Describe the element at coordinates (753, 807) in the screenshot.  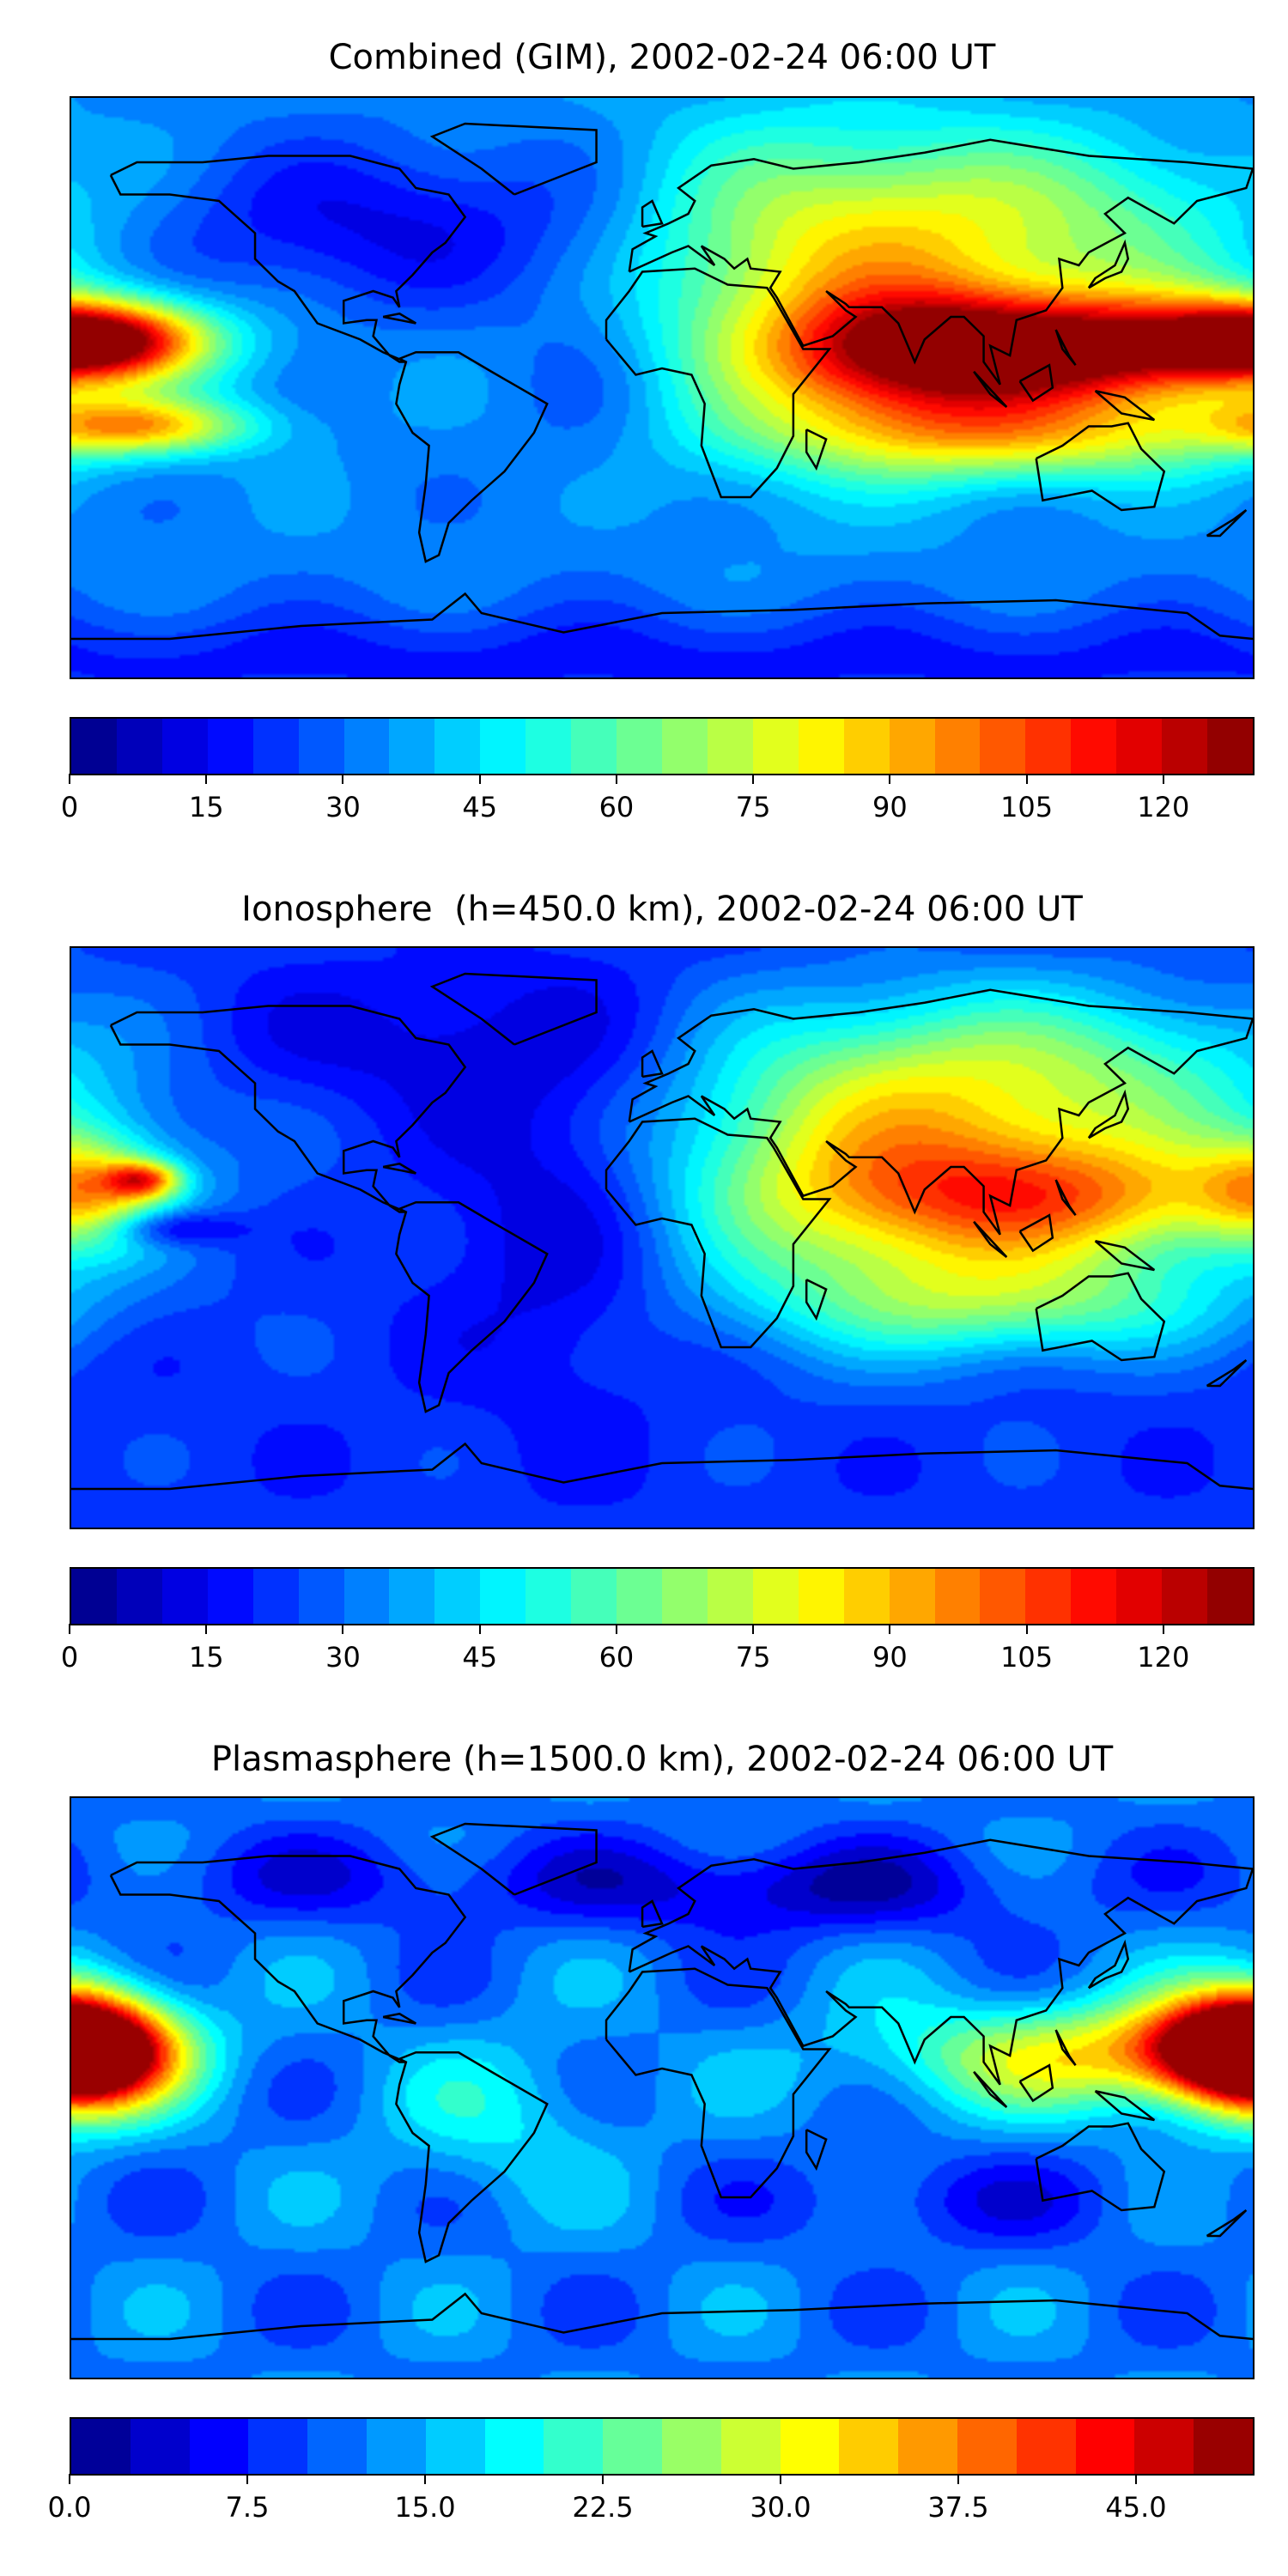
I see `colorbar-tick-label: 75` at that location.